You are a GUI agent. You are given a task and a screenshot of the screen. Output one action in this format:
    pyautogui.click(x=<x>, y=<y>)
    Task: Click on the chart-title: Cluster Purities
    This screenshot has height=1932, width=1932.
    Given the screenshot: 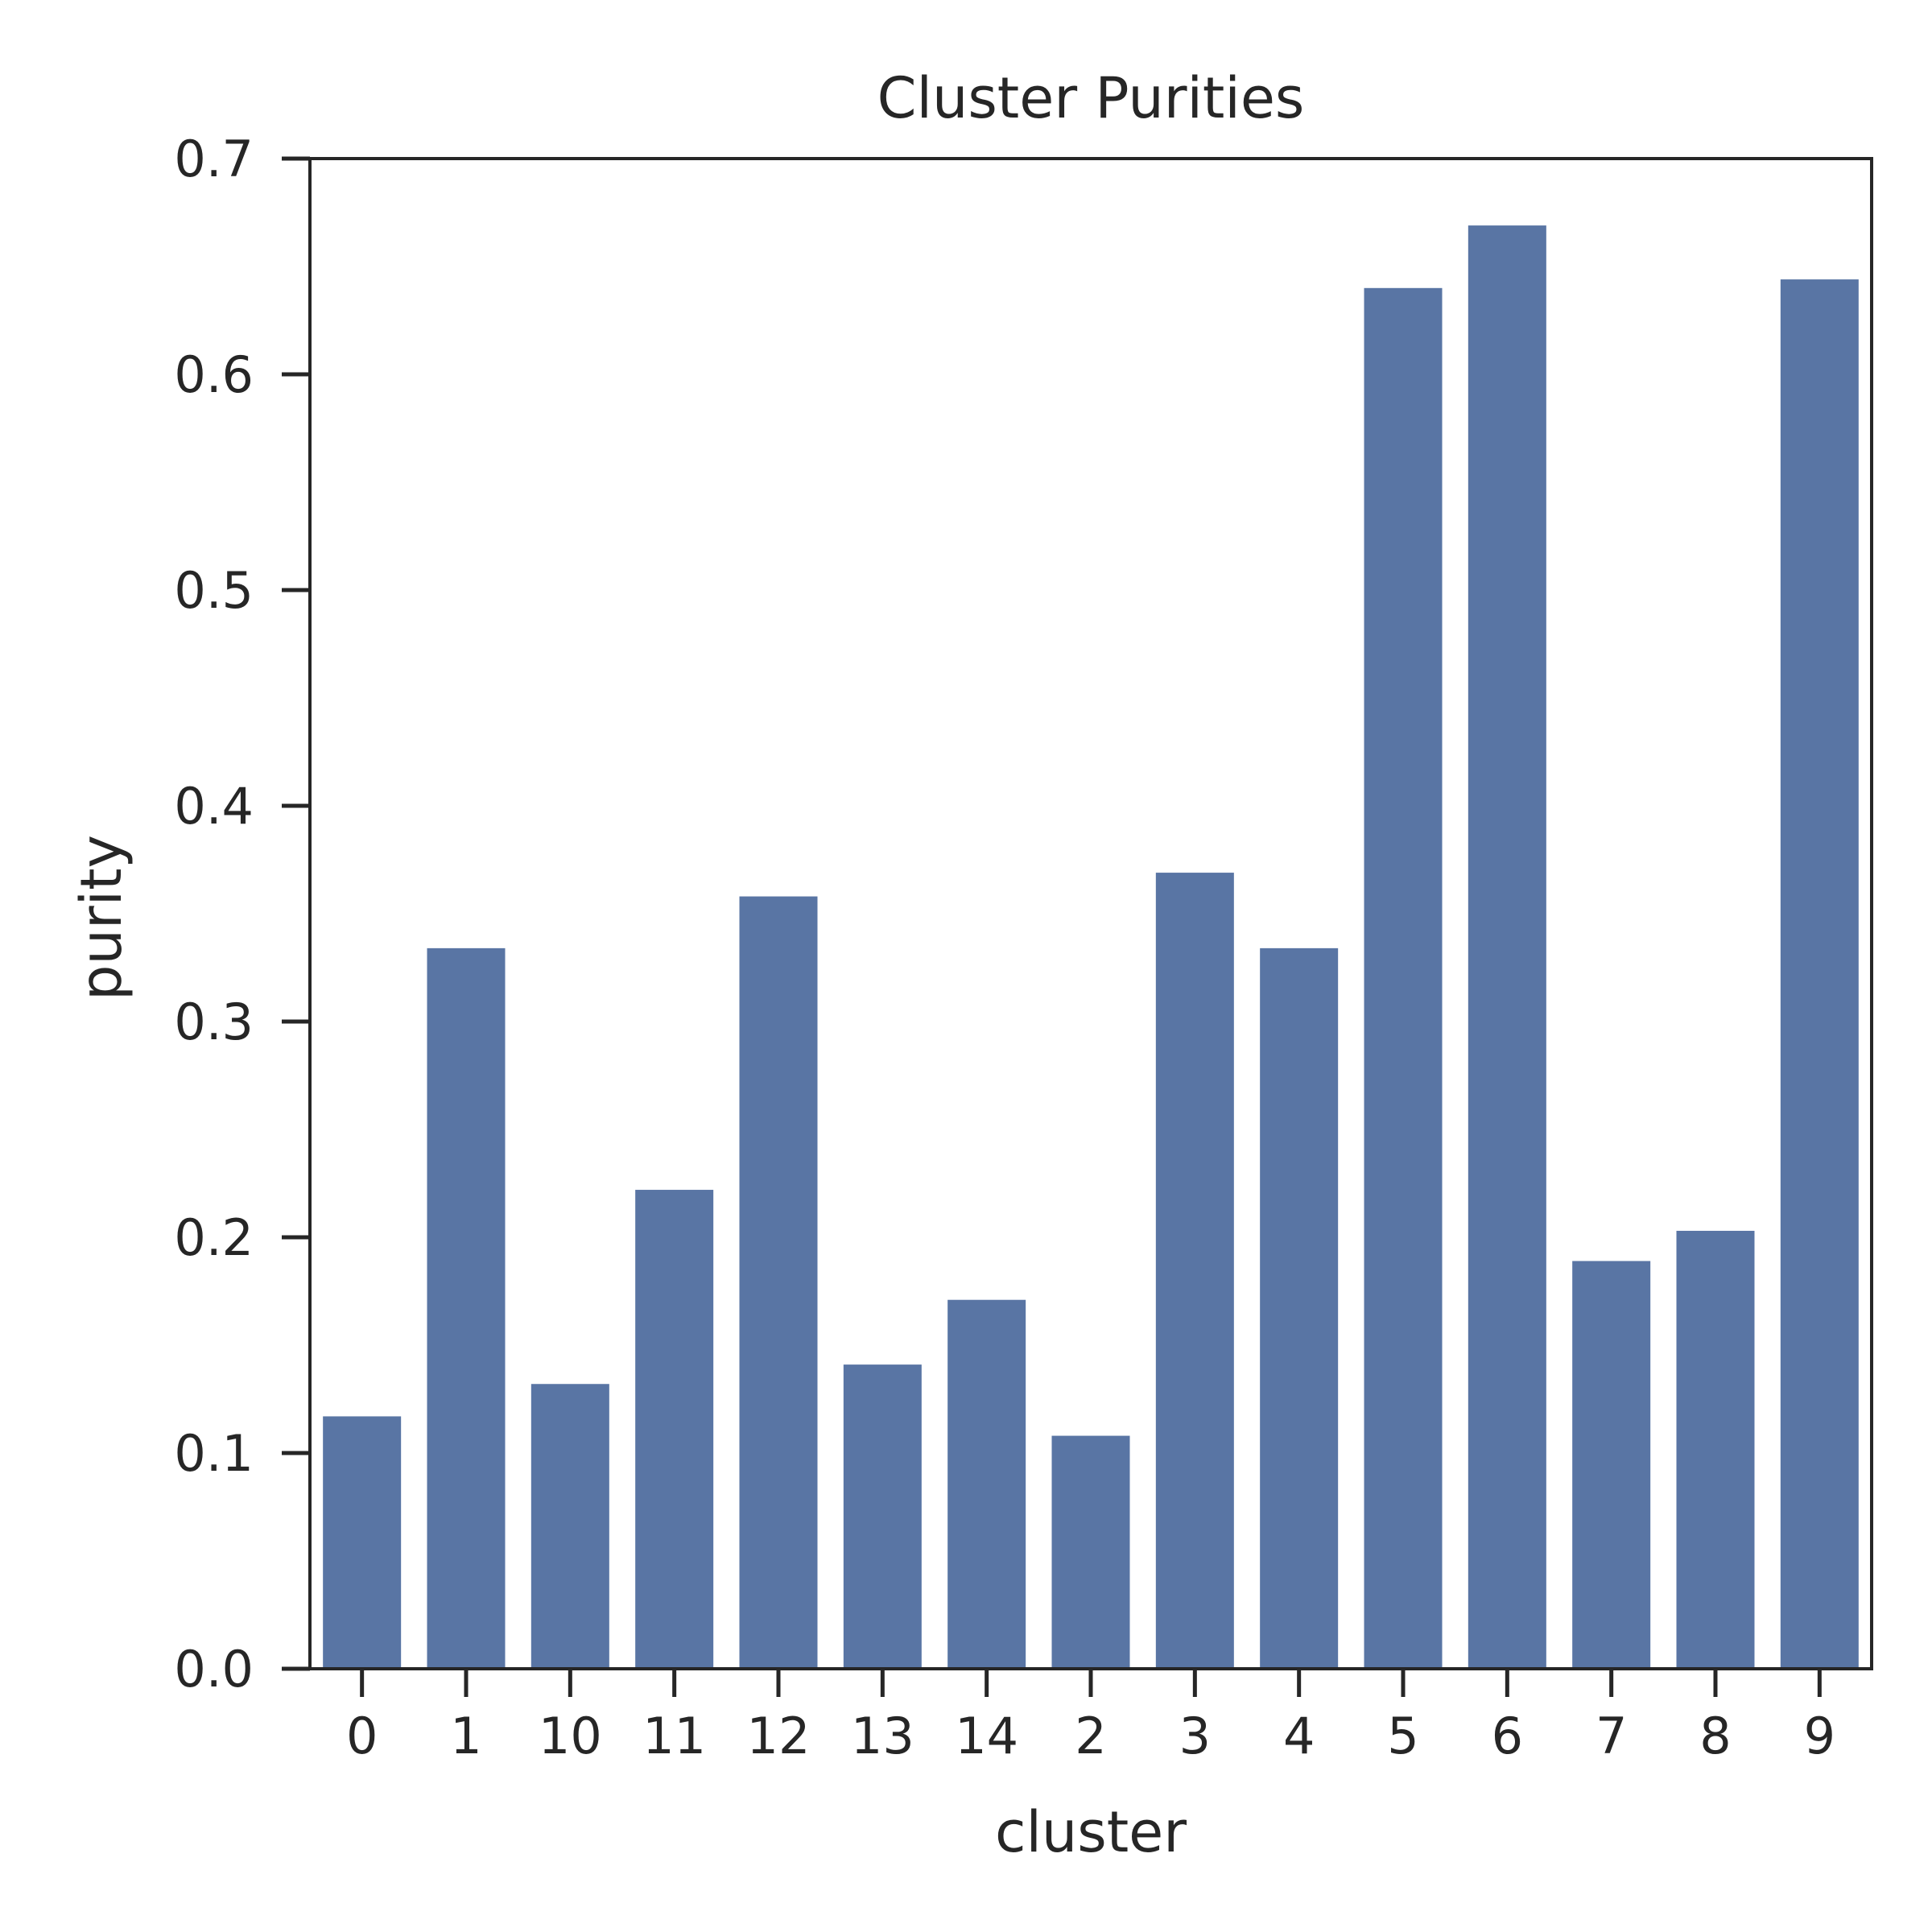 What is the action you would take?
    pyautogui.click(x=1091, y=98)
    